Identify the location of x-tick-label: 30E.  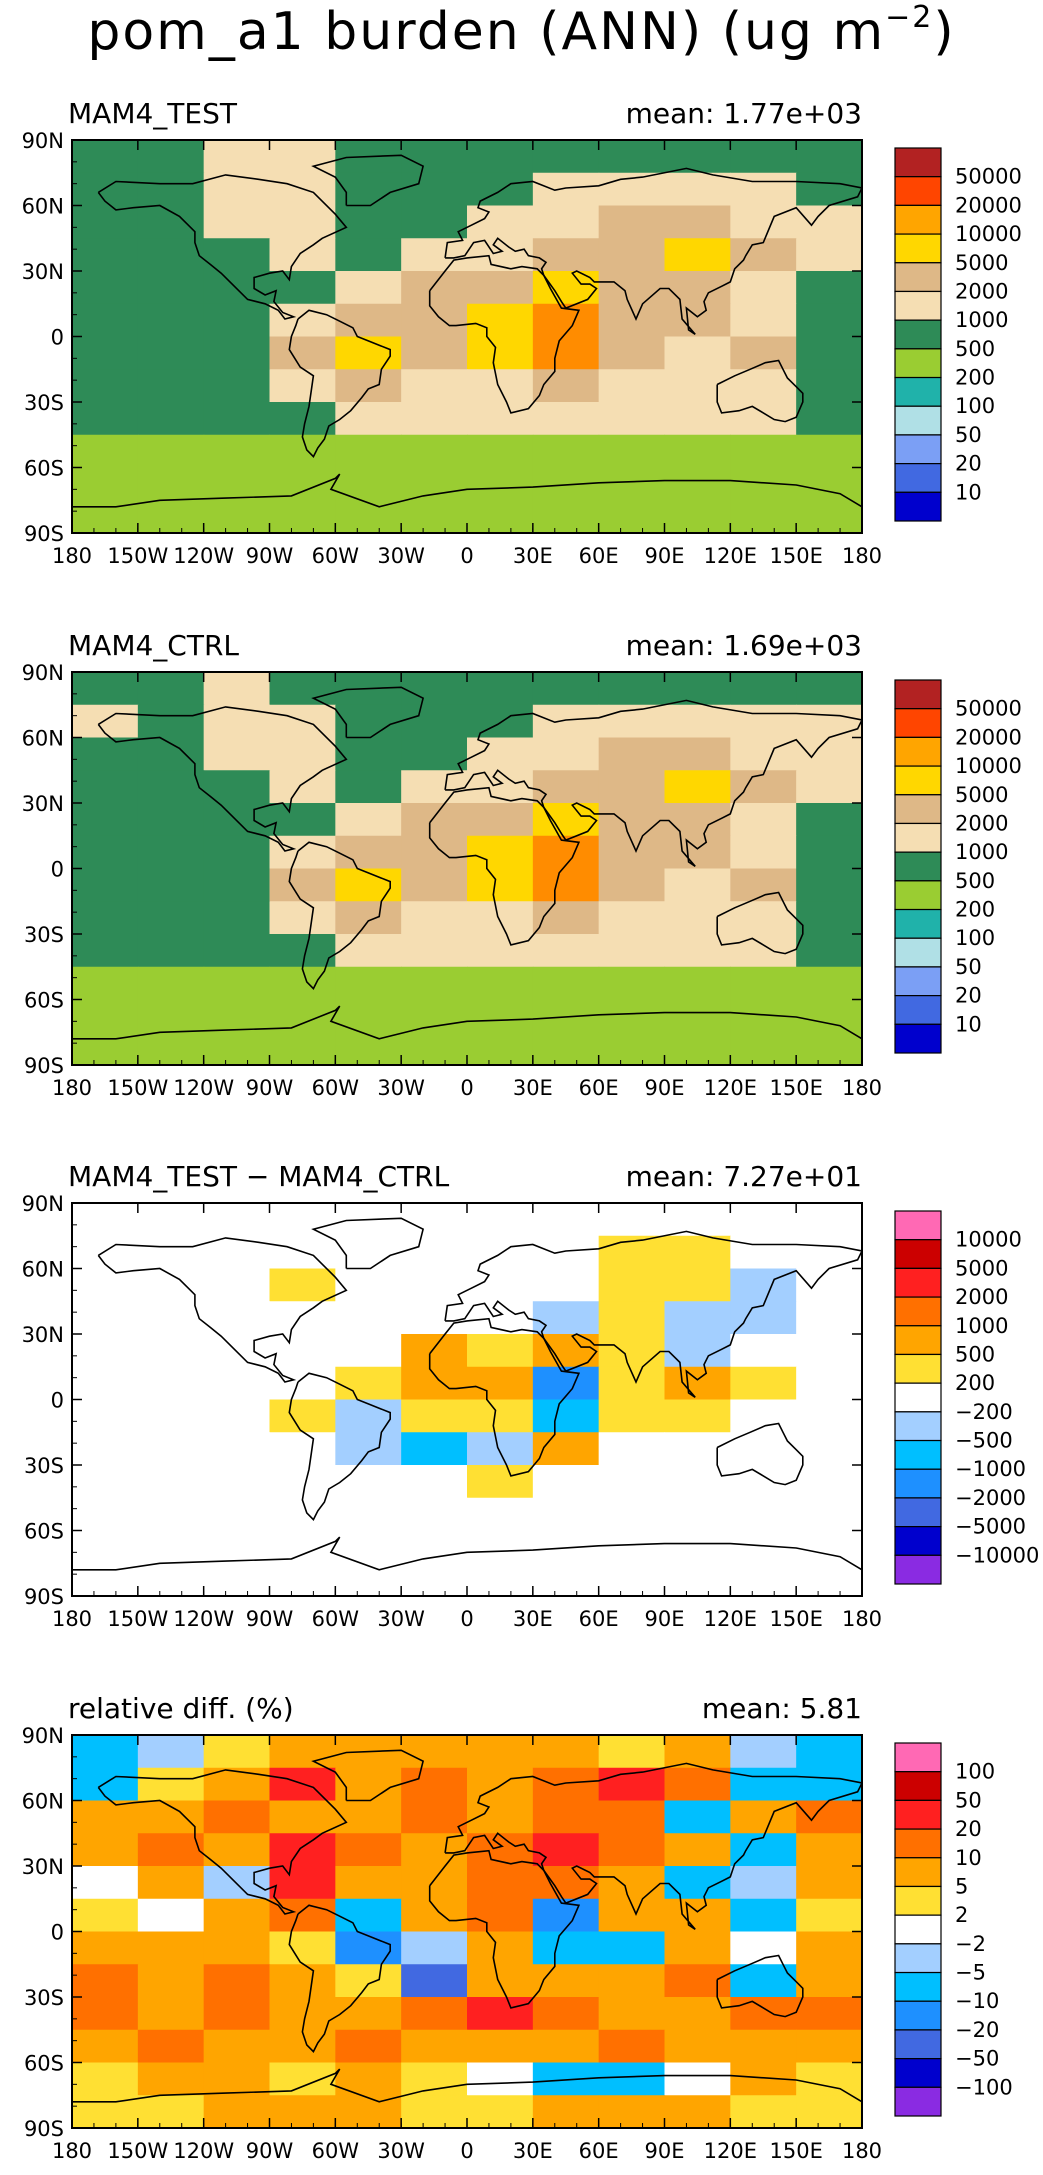
(533, 2151).